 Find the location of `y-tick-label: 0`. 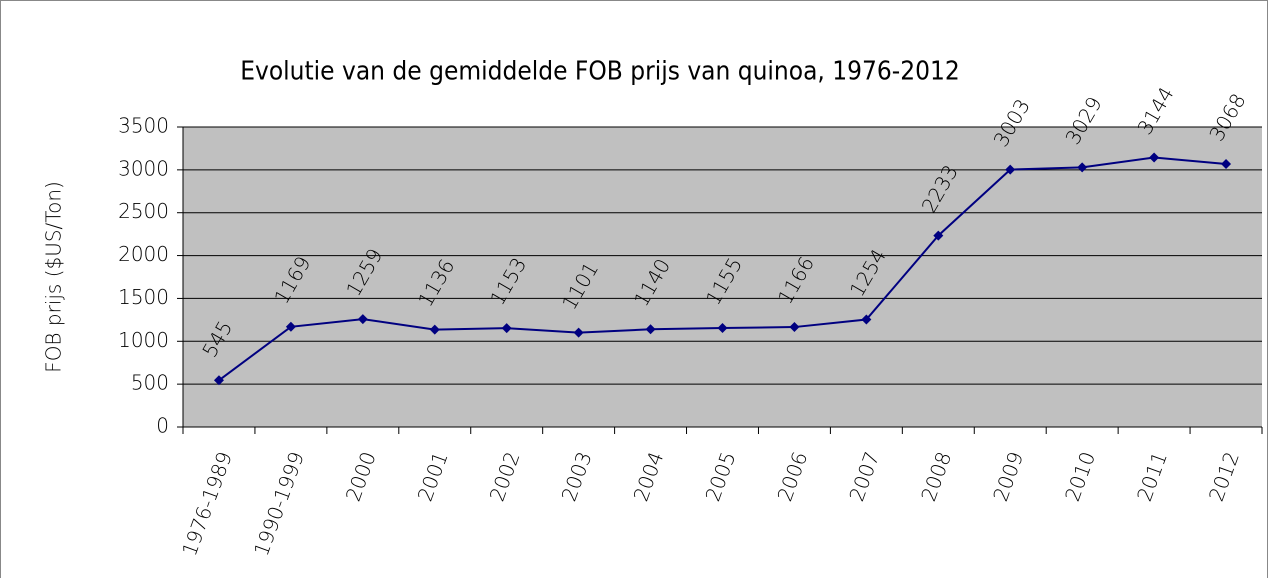

y-tick-label: 0 is located at coordinates (162, 426).